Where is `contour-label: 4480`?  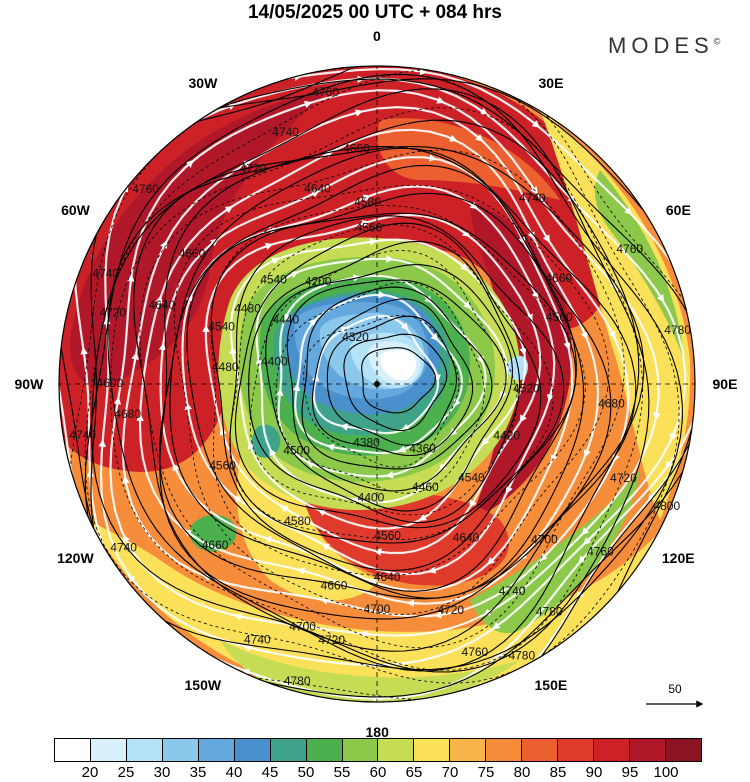 contour-label: 4480 is located at coordinates (247, 308).